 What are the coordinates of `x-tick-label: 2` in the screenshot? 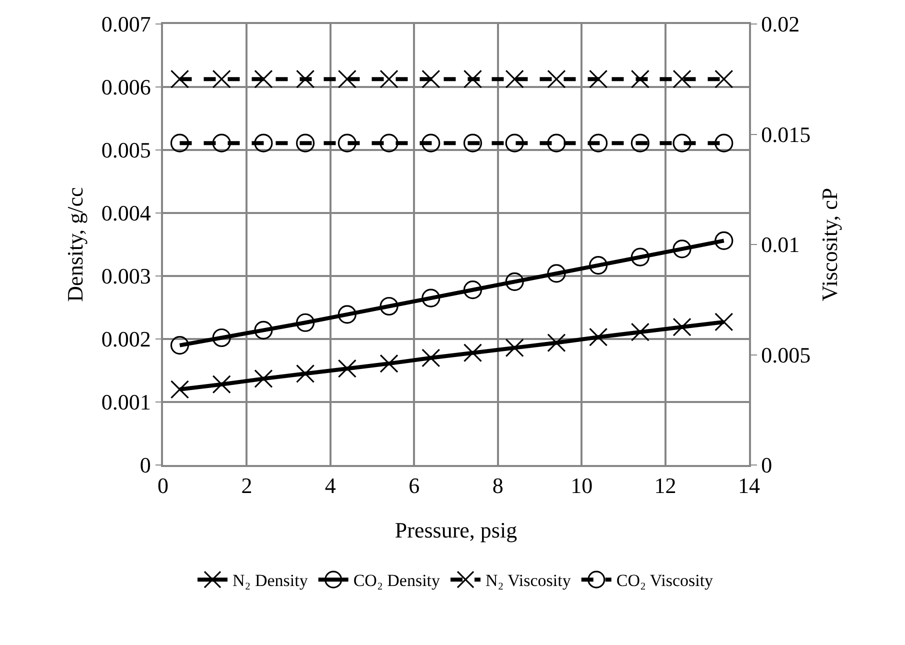 It's located at (246, 485).